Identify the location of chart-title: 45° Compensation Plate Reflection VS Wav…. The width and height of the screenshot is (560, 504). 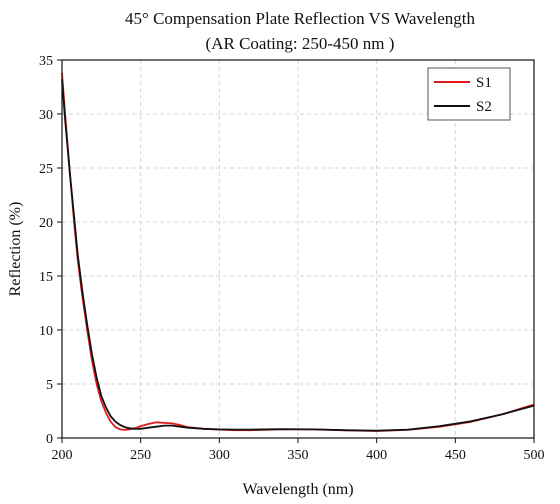
(300, 18).